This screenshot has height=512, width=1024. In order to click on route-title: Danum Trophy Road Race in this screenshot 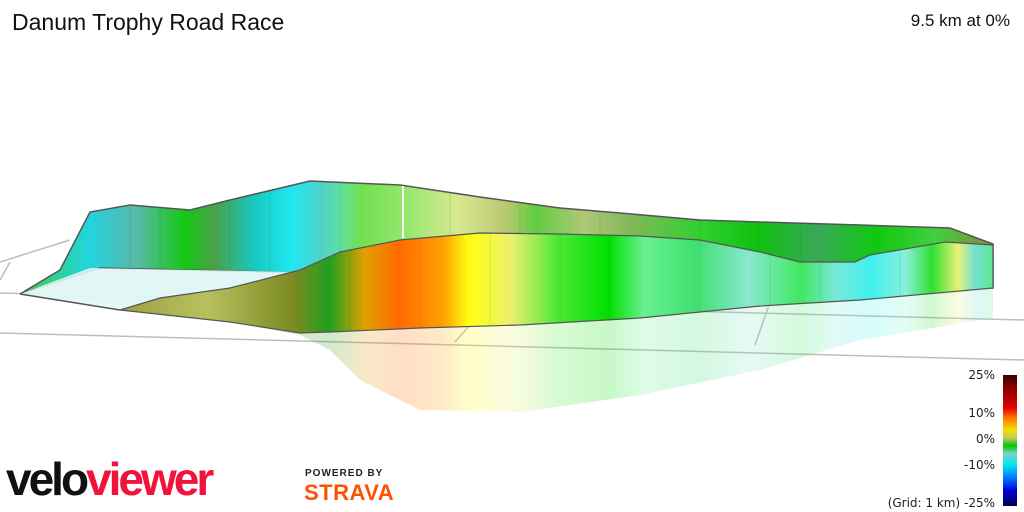, I will do `click(148, 22)`.